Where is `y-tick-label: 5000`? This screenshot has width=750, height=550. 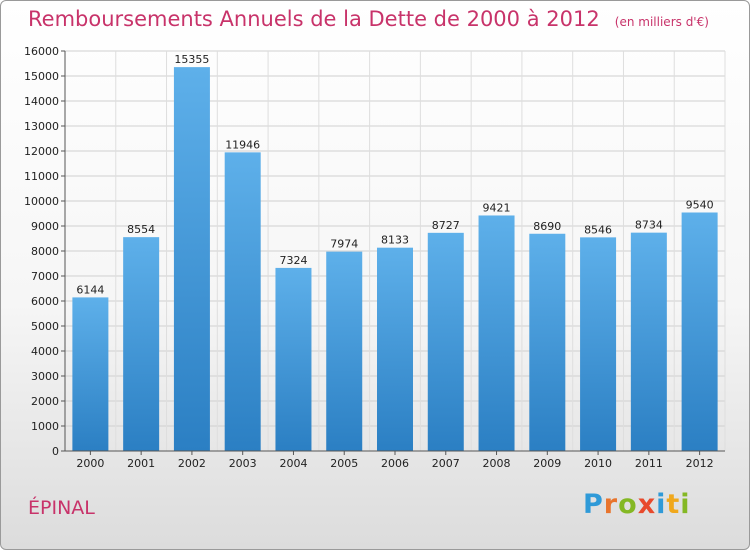 y-tick-label: 5000 is located at coordinates (45, 326).